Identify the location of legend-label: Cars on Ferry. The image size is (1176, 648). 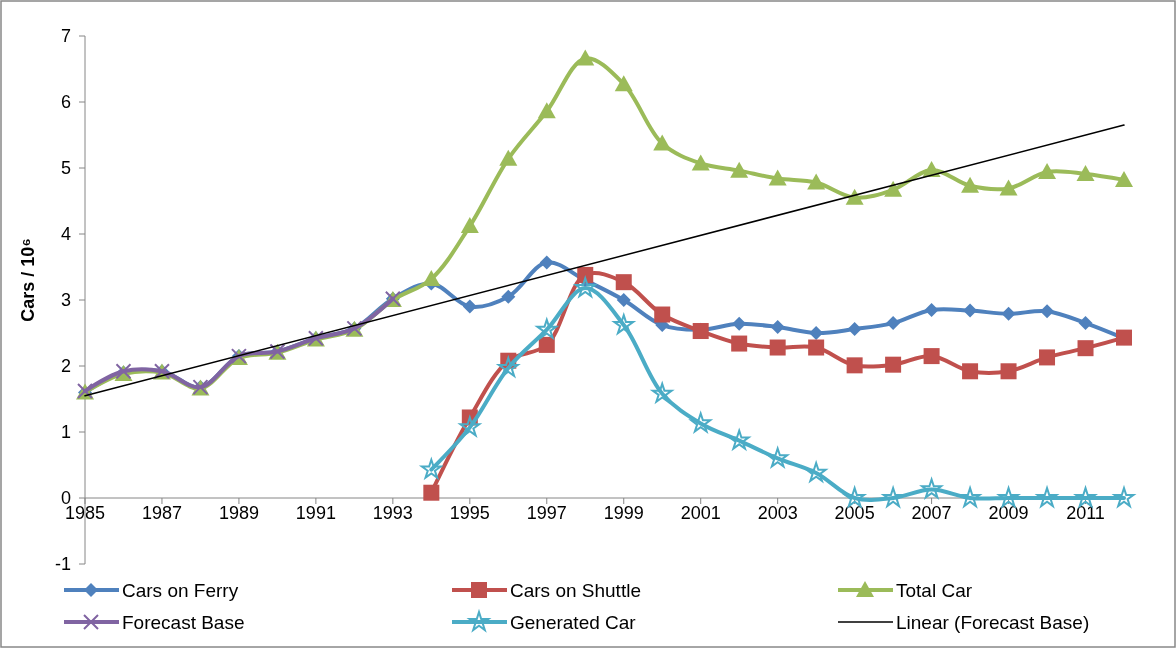
(180, 590).